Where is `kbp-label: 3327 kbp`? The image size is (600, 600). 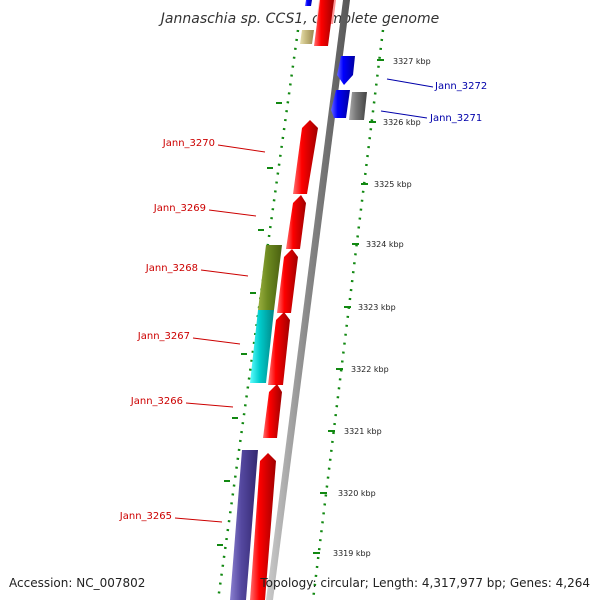 kbp-label: 3327 kbp is located at coordinates (412, 61).